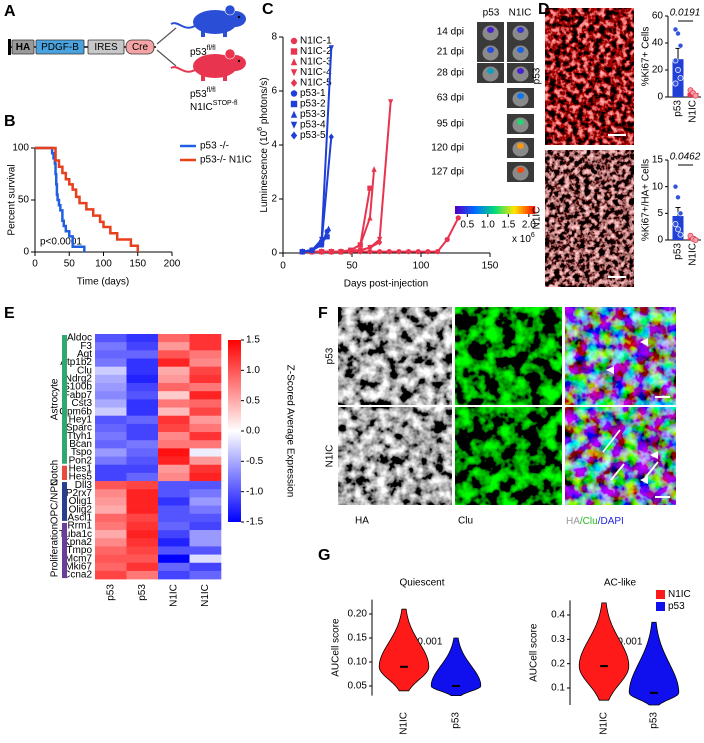 The image size is (704, 743). I want to click on colorbar-tick-label: -1.0, so click(255, 491).